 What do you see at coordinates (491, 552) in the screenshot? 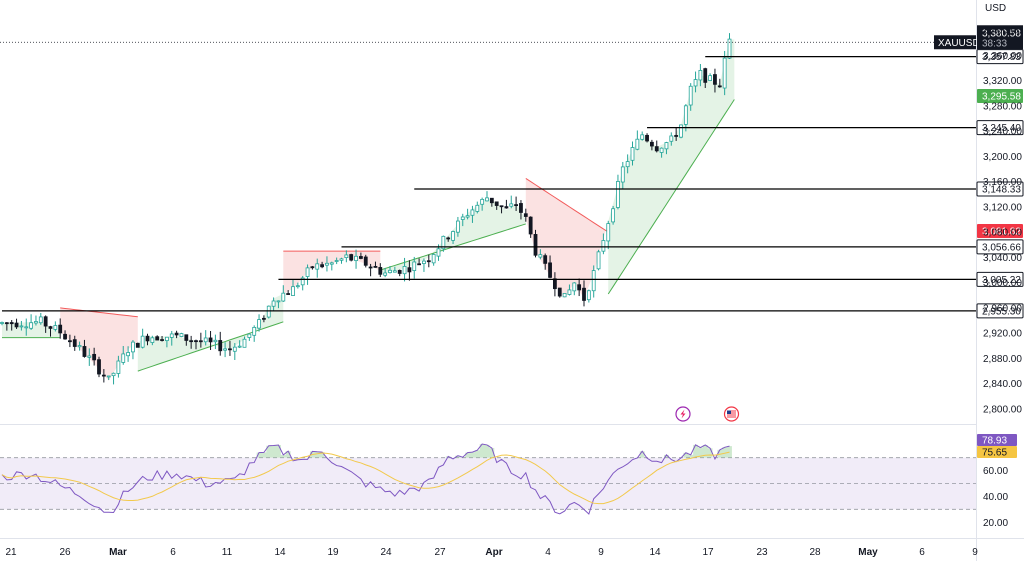
I see `time-axis: 21 26 Mar 6 11 14 19 24 27 Apr 4 9 14 17 23 28 May 6 9` at bounding box center [491, 552].